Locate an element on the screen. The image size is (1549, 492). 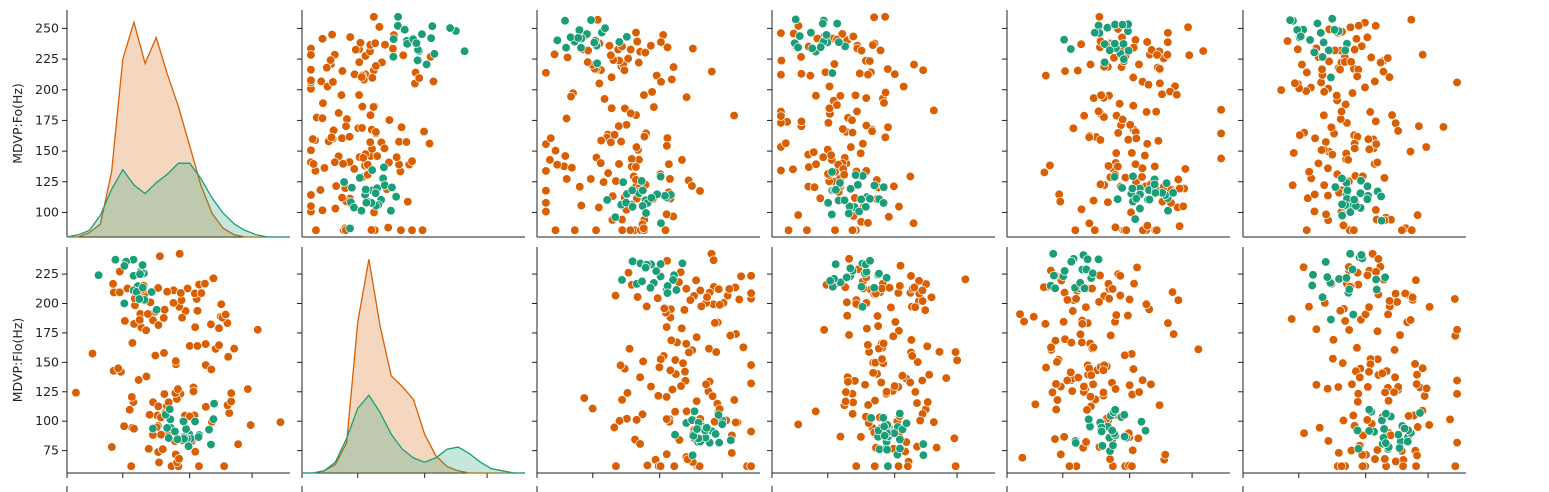
y-tick-label: 125 is located at coordinates (47, 181).